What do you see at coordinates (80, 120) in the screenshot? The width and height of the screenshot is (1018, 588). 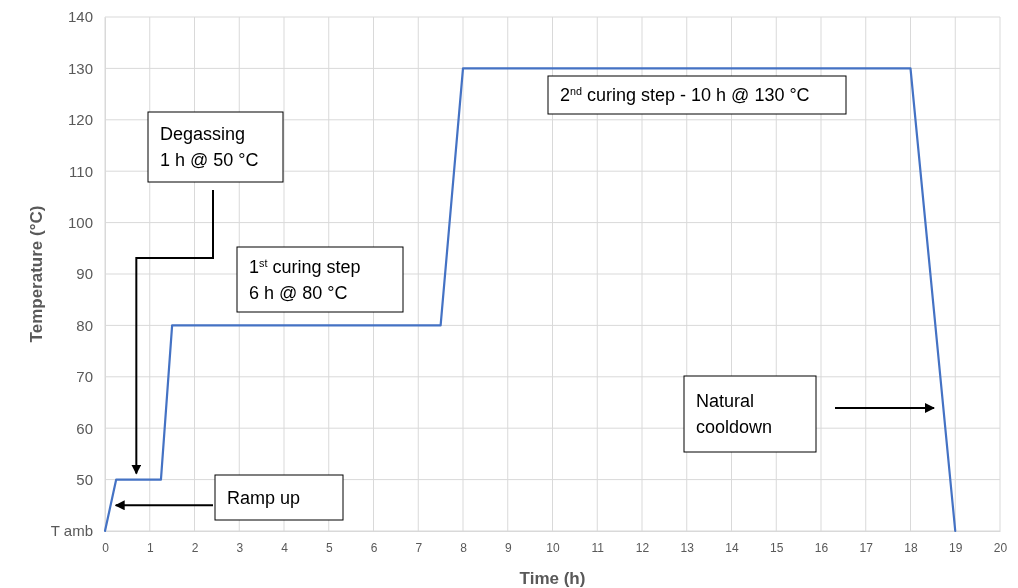 I see `y-tick-label: 120` at bounding box center [80, 120].